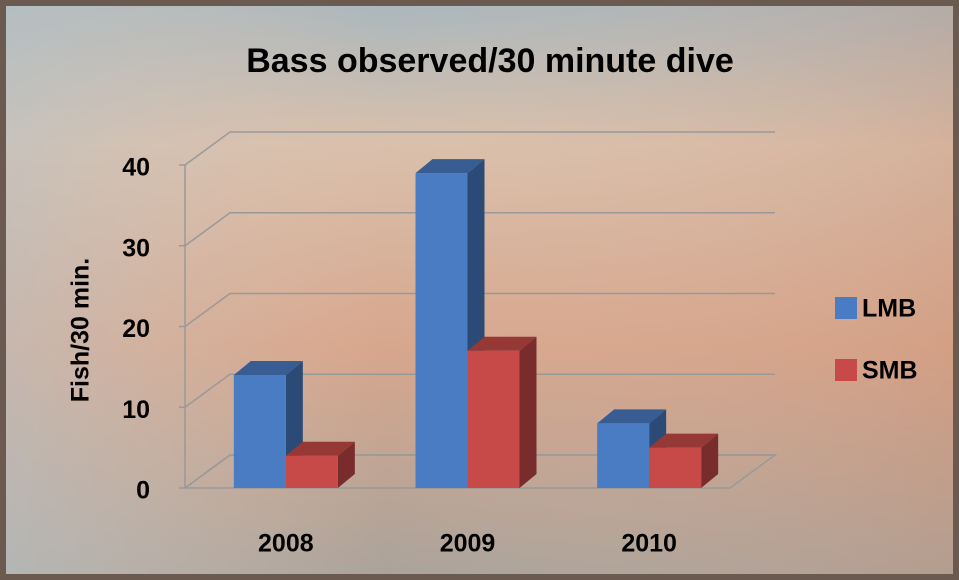  What do you see at coordinates (889, 309) in the screenshot?
I see `legend-label: LMB` at bounding box center [889, 309].